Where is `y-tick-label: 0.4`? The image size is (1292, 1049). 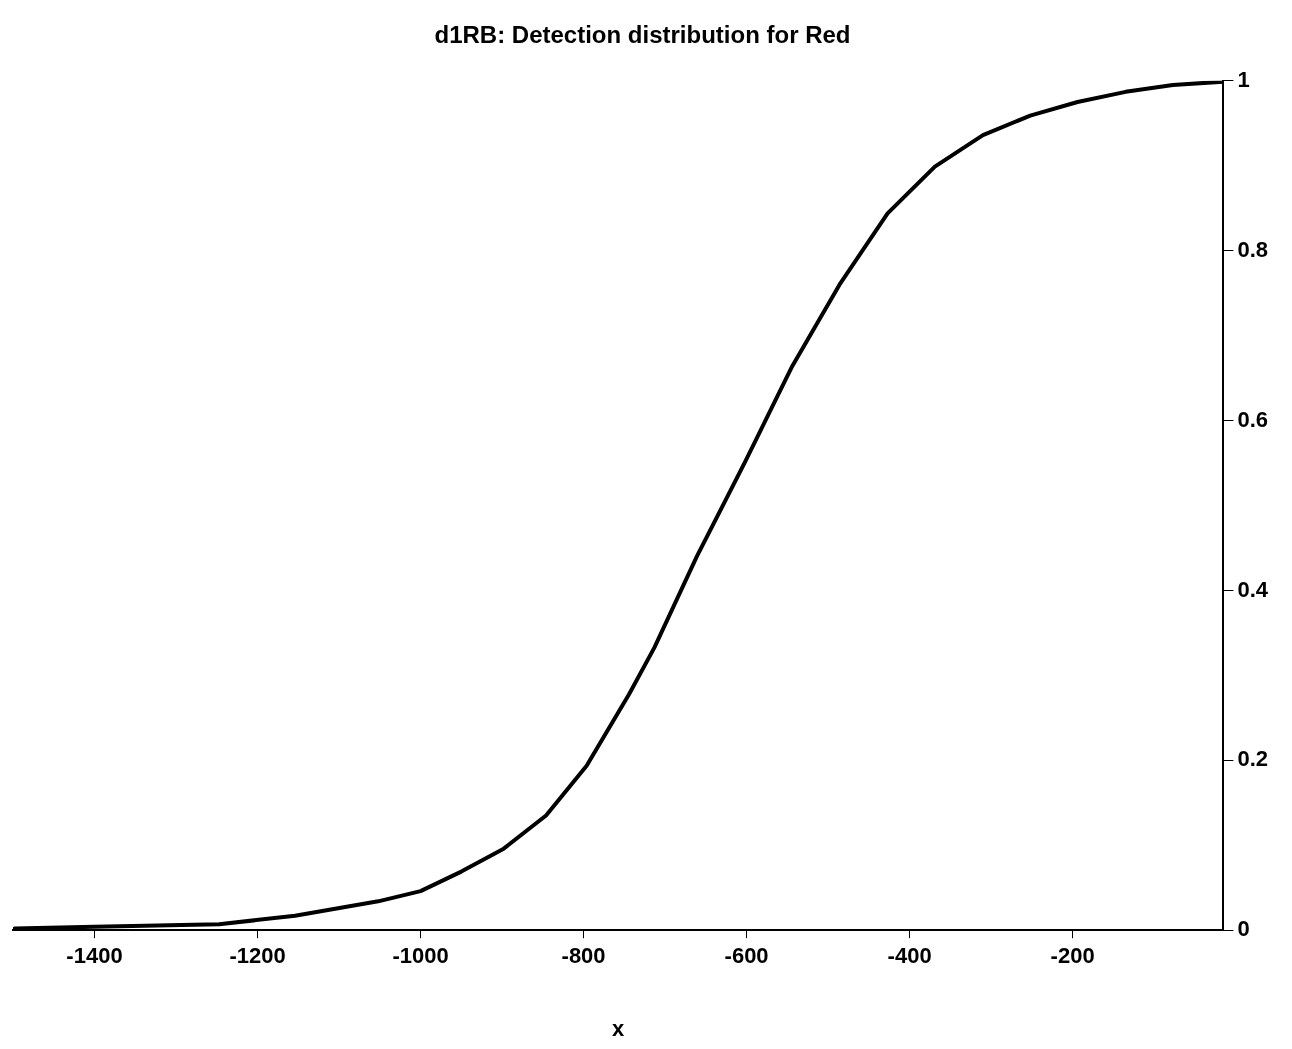
y-tick-label: 0.4 is located at coordinates (1253, 589).